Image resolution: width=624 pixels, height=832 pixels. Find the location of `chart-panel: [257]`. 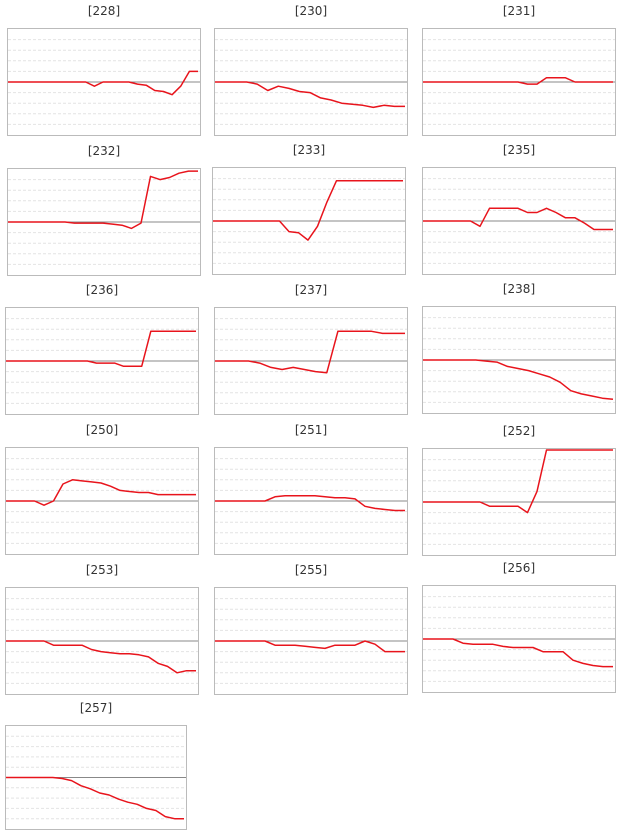

chart-panel: [257] is located at coordinates (96, 765).